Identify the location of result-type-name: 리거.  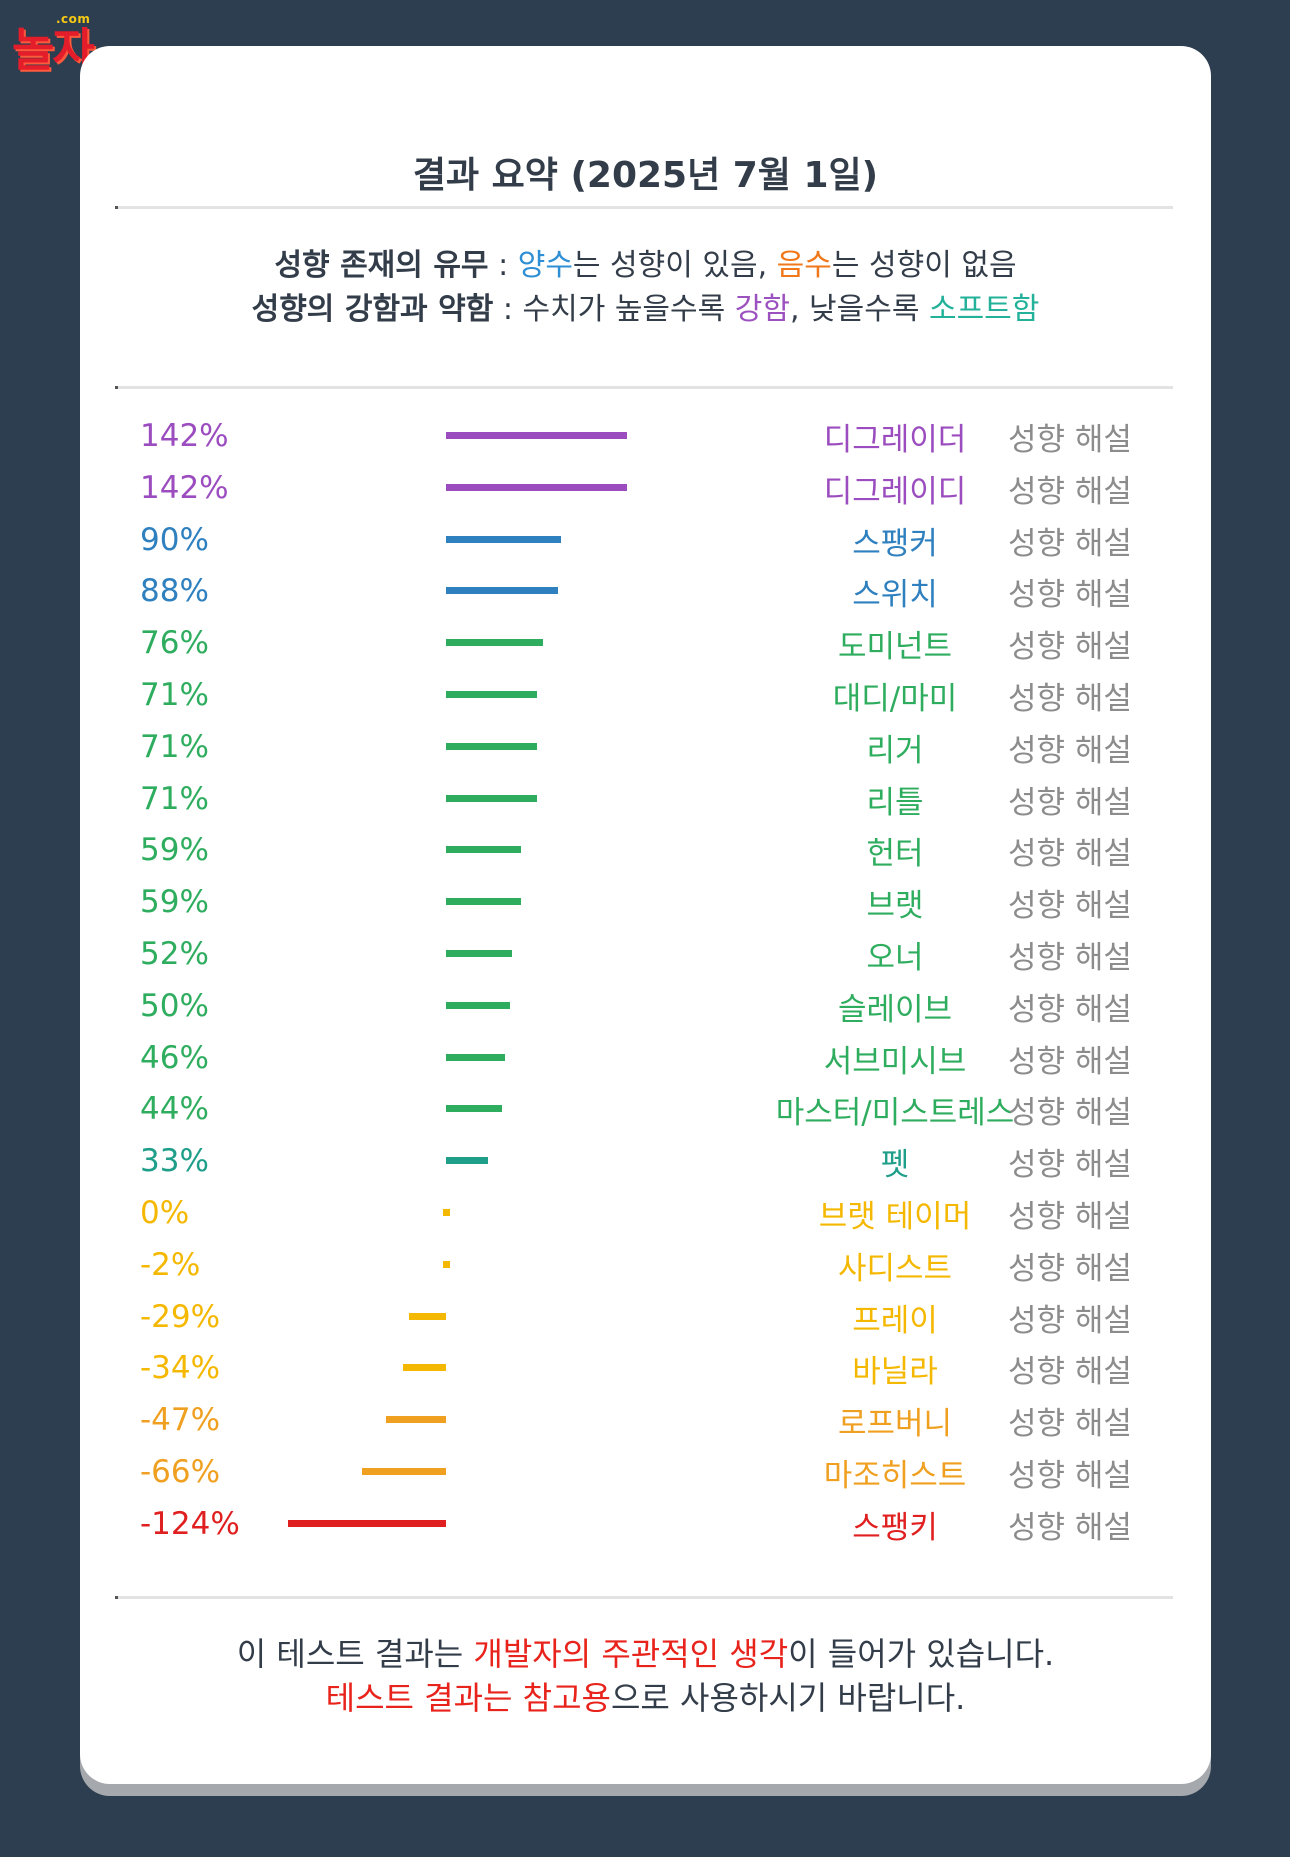
(895, 750).